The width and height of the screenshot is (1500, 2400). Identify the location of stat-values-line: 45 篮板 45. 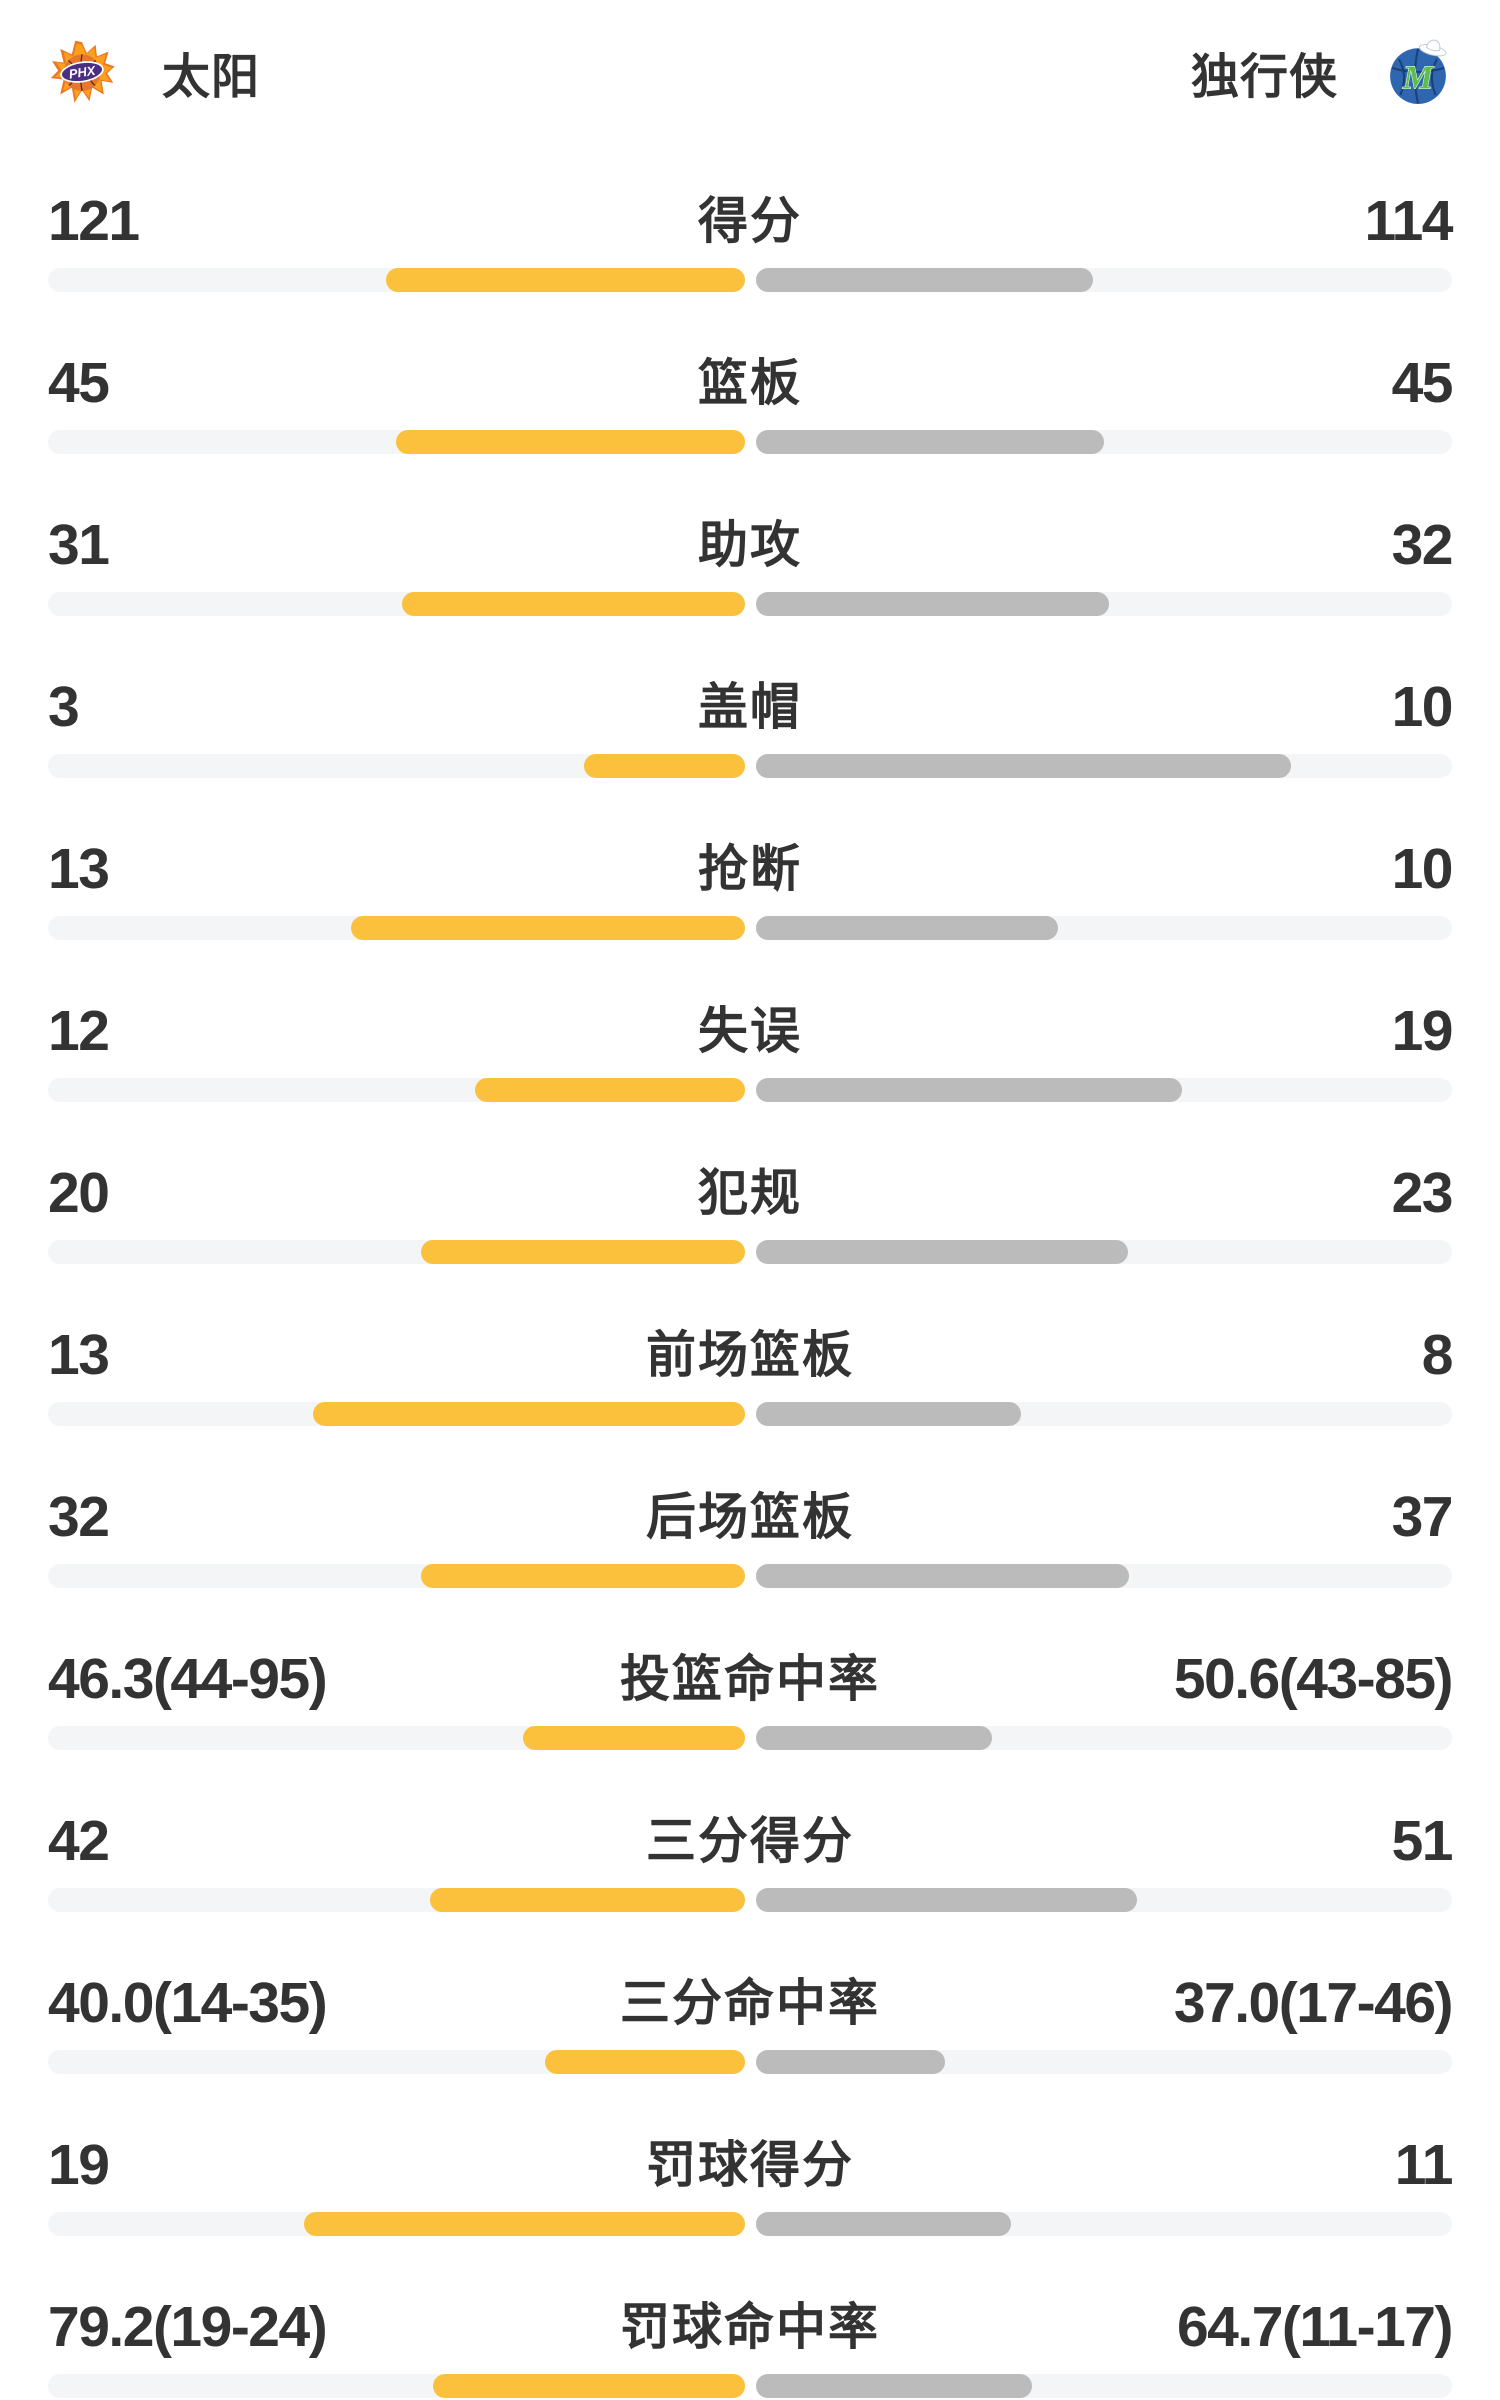
(751, 383).